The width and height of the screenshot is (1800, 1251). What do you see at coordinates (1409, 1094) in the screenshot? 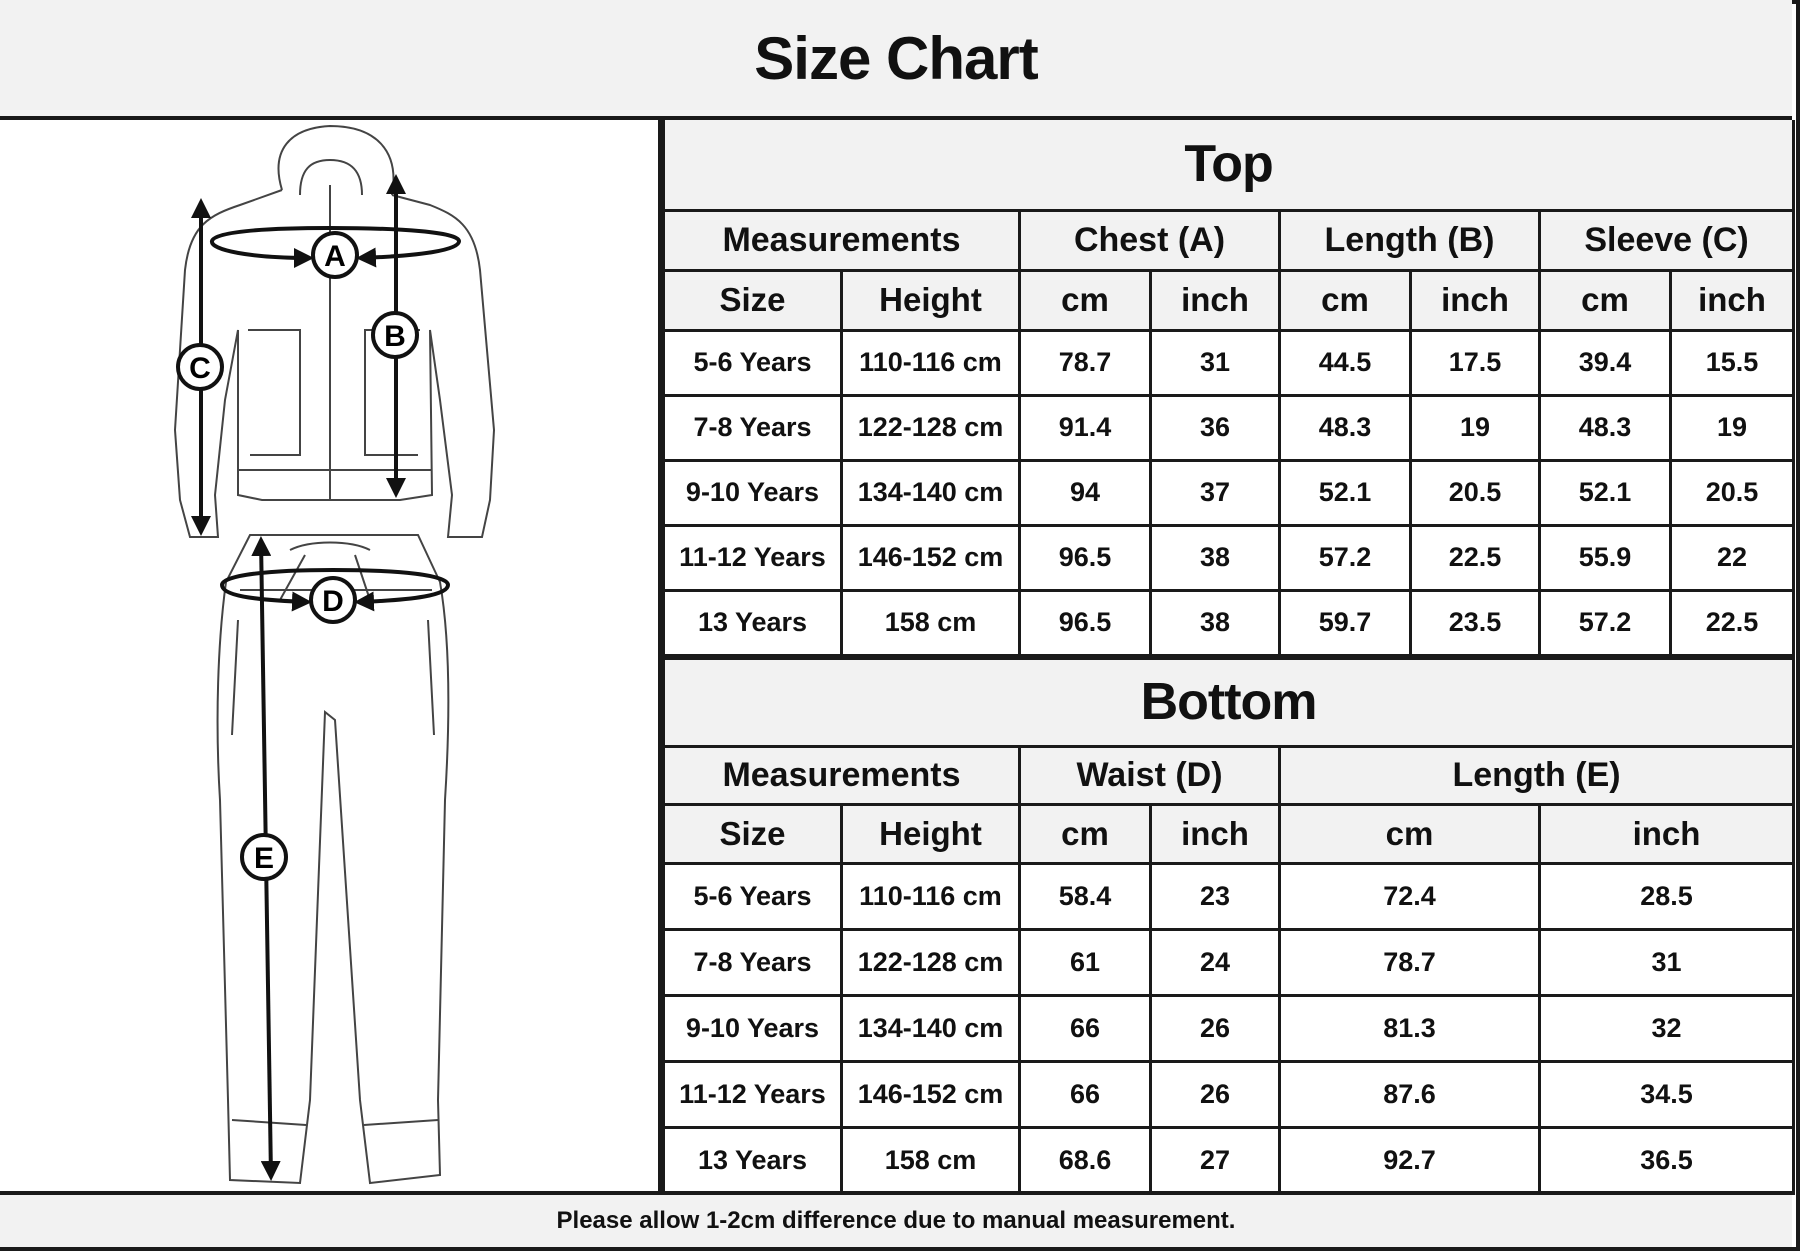
I see `table-cell: 87.6` at bounding box center [1409, 1094].